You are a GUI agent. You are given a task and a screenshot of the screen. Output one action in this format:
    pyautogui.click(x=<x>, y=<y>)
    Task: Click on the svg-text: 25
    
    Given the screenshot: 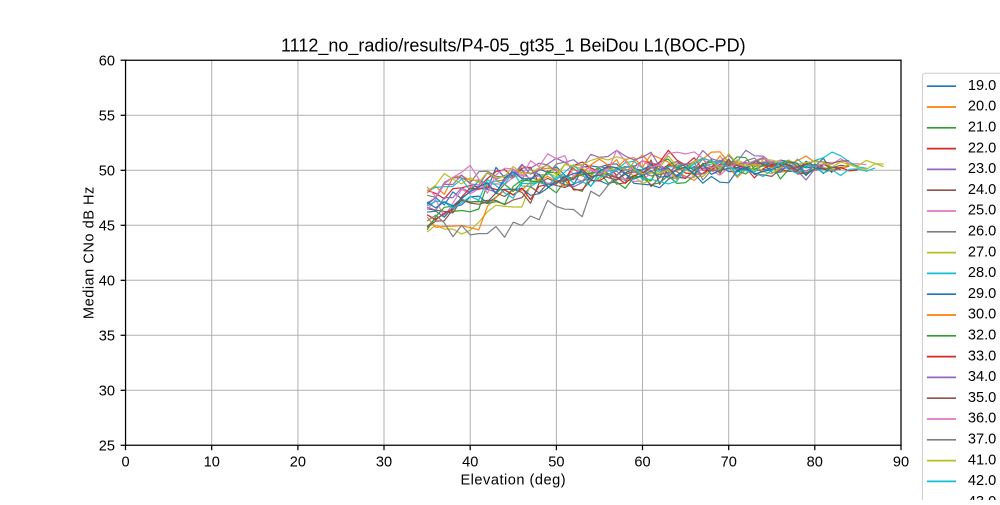 What is the action you would take?
    pyautogui.click(x=107, y=447)
    